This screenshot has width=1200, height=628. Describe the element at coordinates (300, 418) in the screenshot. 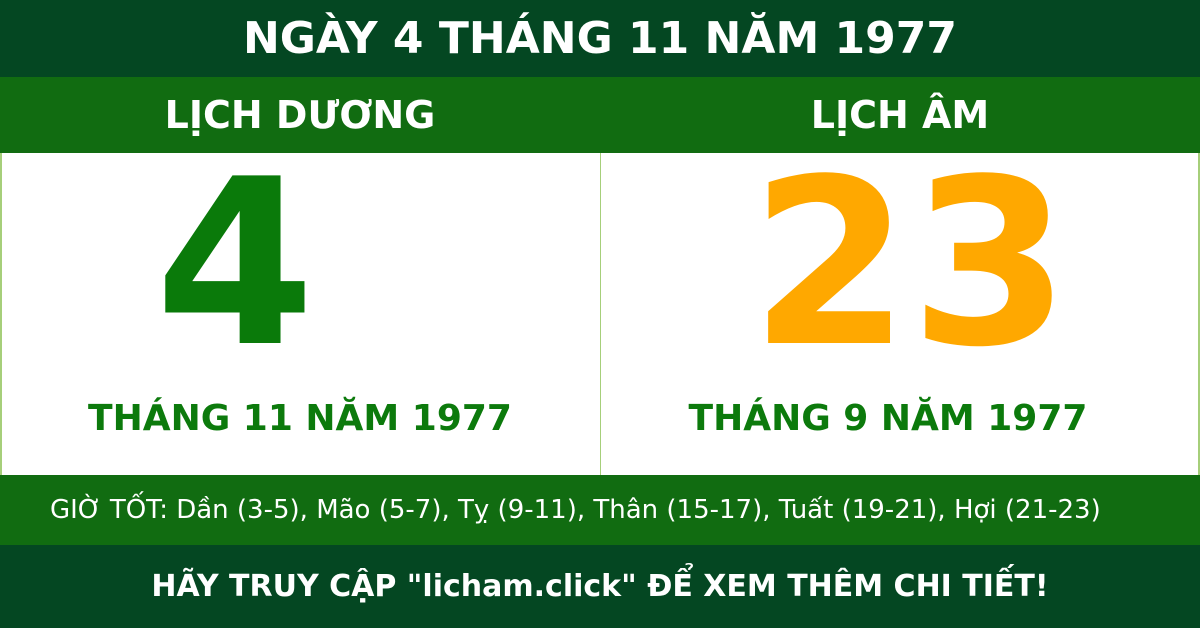

I see `solar-month-year: THÁNG 11 NĂM 1977` at that location.